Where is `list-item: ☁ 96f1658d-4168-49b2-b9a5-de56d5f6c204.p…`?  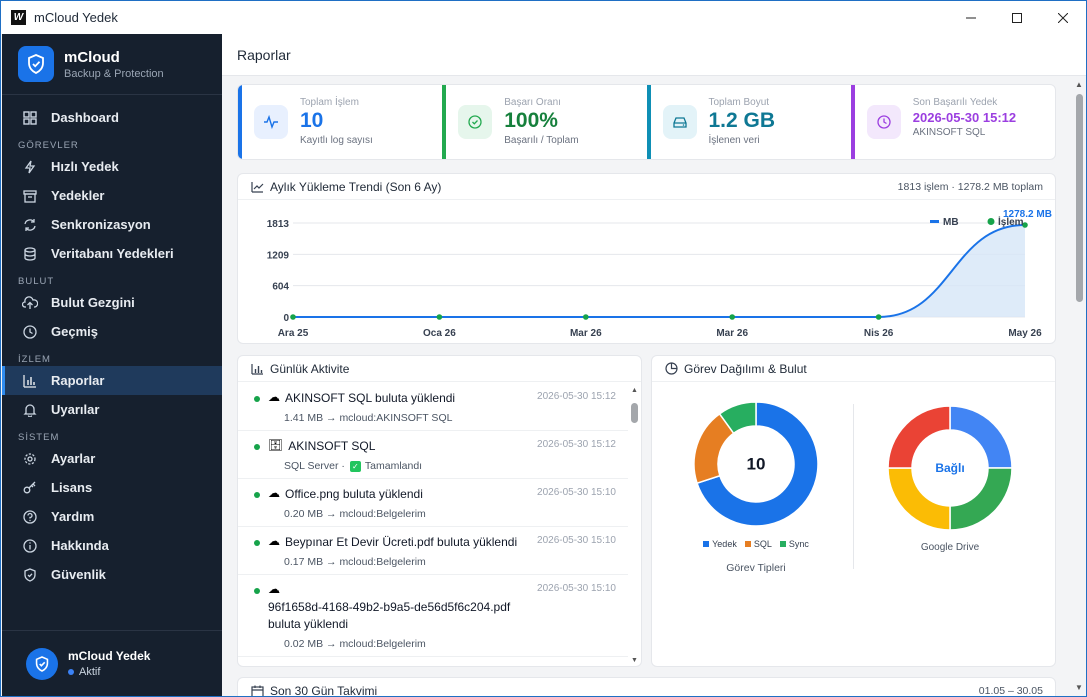 list-item: ☁ 96f1658d-4168-49b2-b9a5-de56d5f6c204.p… is located at coordinates (433, 616).